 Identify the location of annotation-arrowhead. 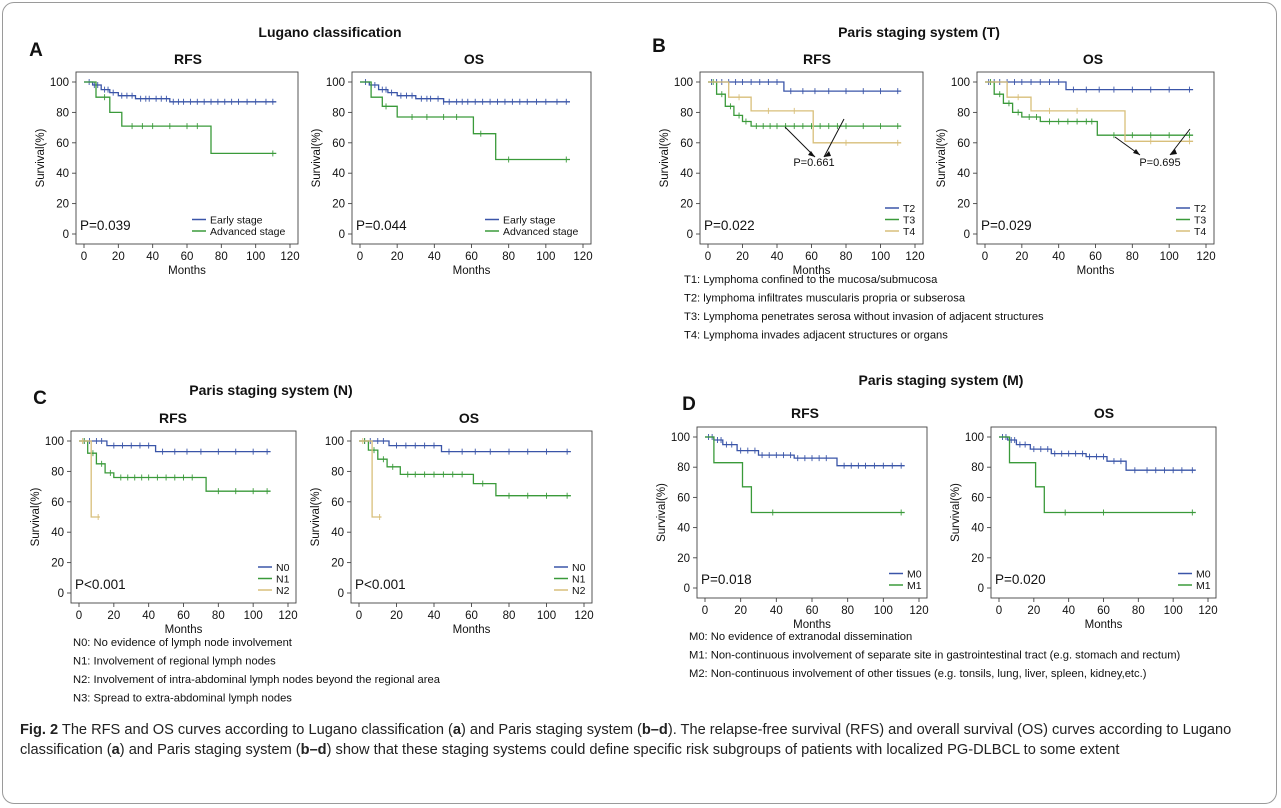
(1173, 152).